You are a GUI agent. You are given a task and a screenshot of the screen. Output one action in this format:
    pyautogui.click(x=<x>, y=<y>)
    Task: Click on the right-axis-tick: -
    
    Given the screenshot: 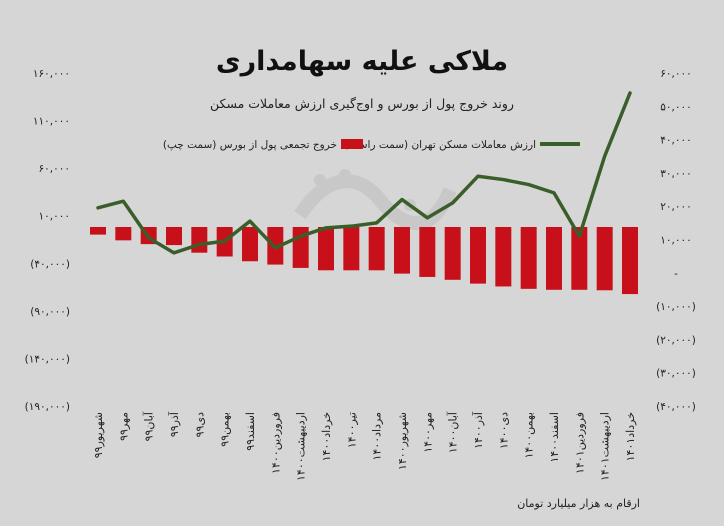 What is the action you would take?
    pyautogui.click(x=676, y=274)
    